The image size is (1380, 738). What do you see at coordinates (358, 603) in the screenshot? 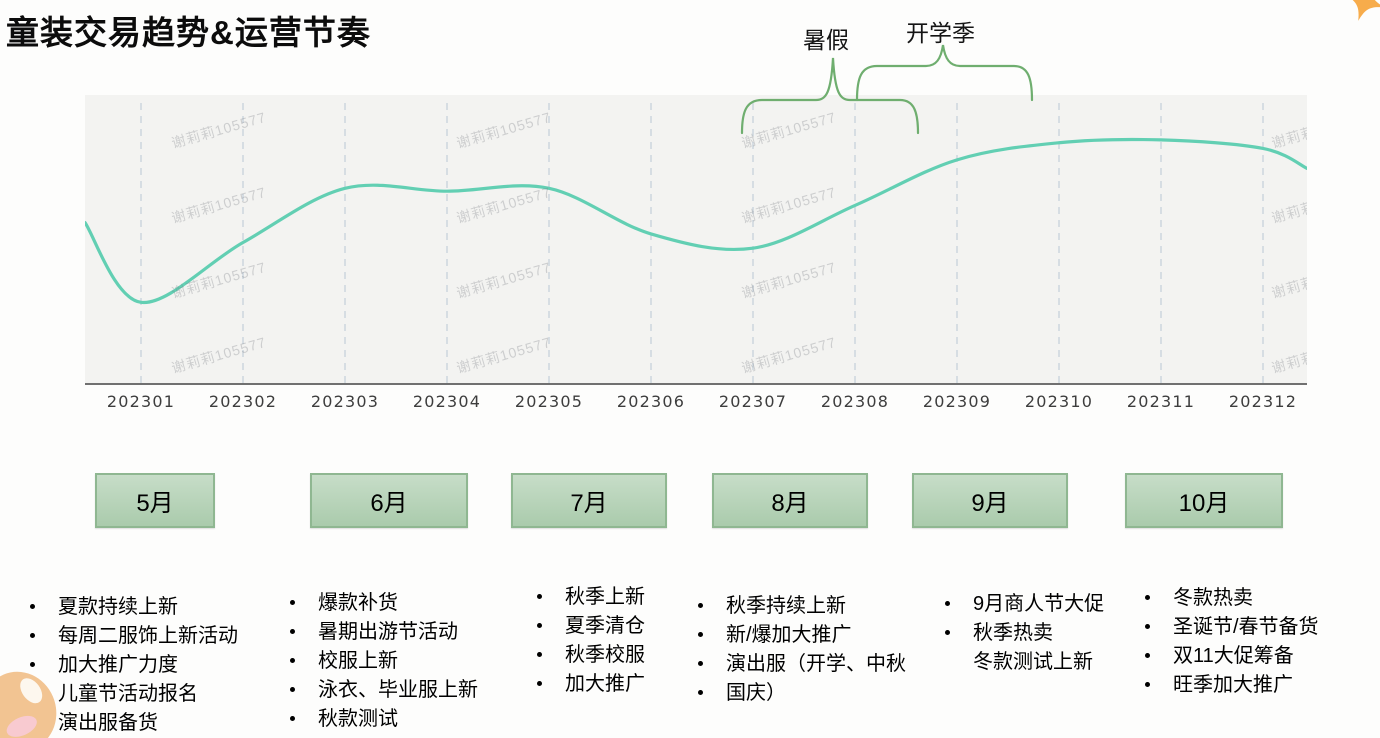
I see `task-text: 爆款补货` at bounding box center [358, 603].